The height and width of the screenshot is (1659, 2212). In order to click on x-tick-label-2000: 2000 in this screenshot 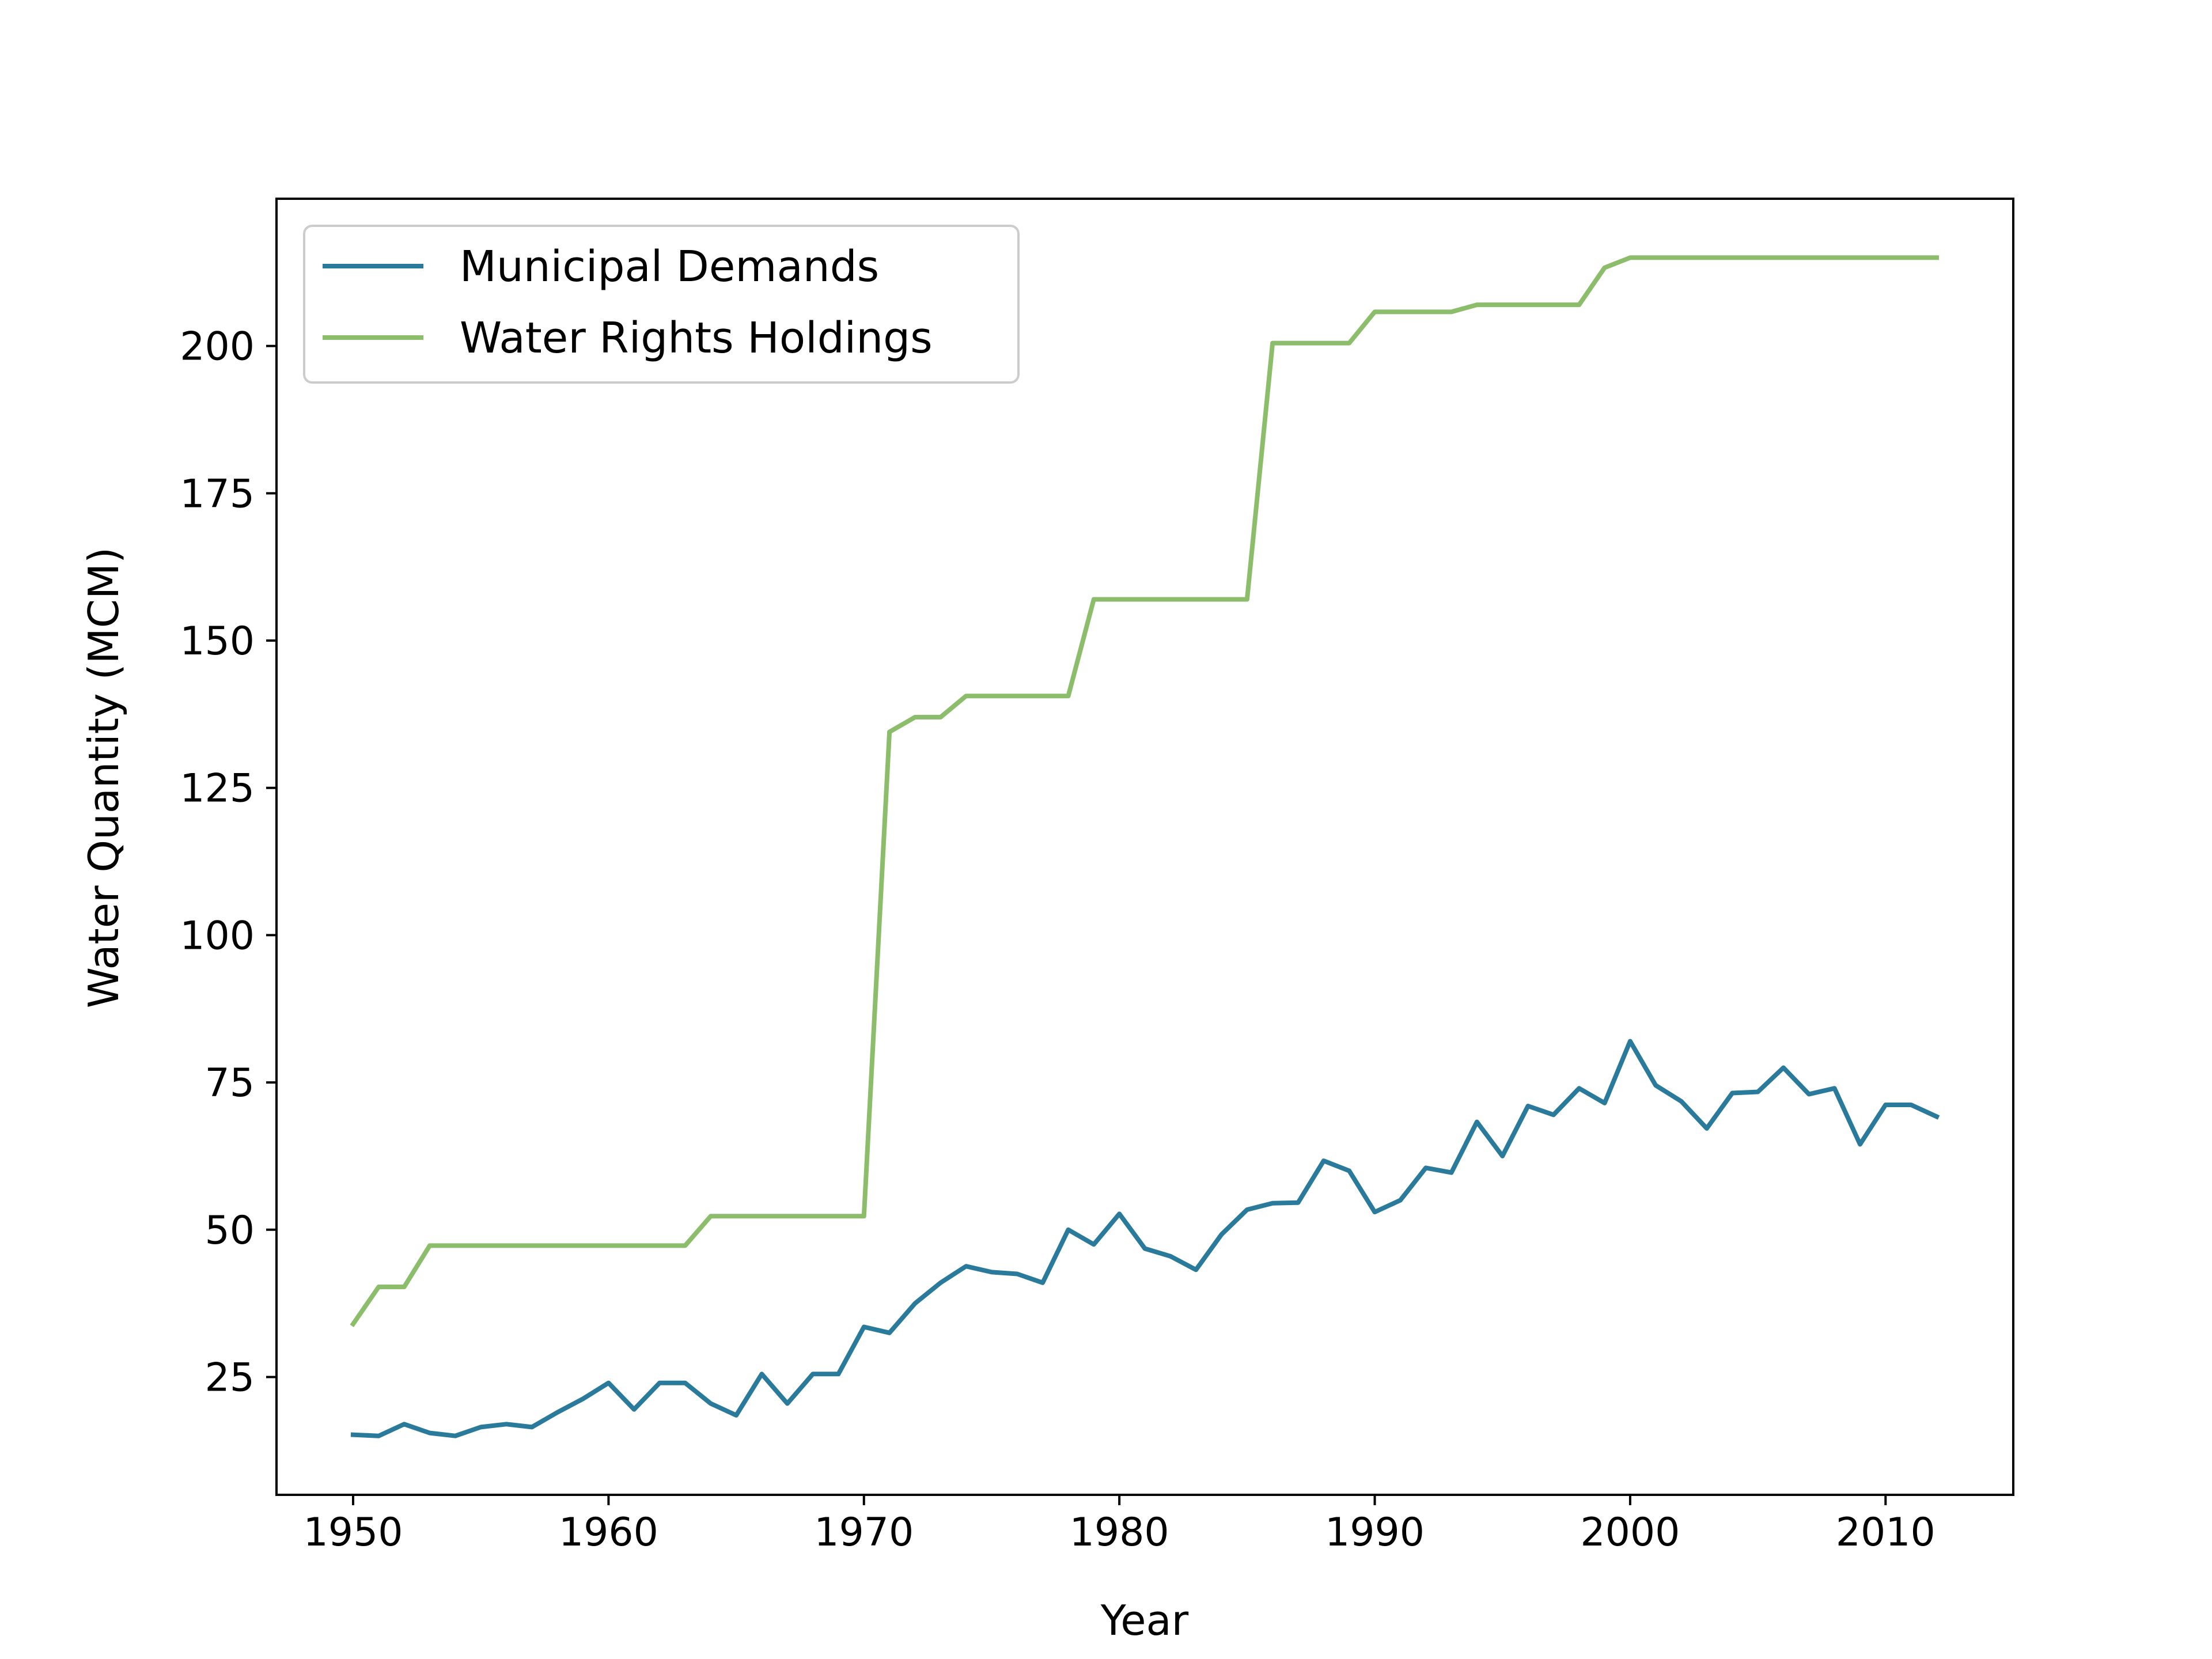, I will do `click(1630, 1532)`.